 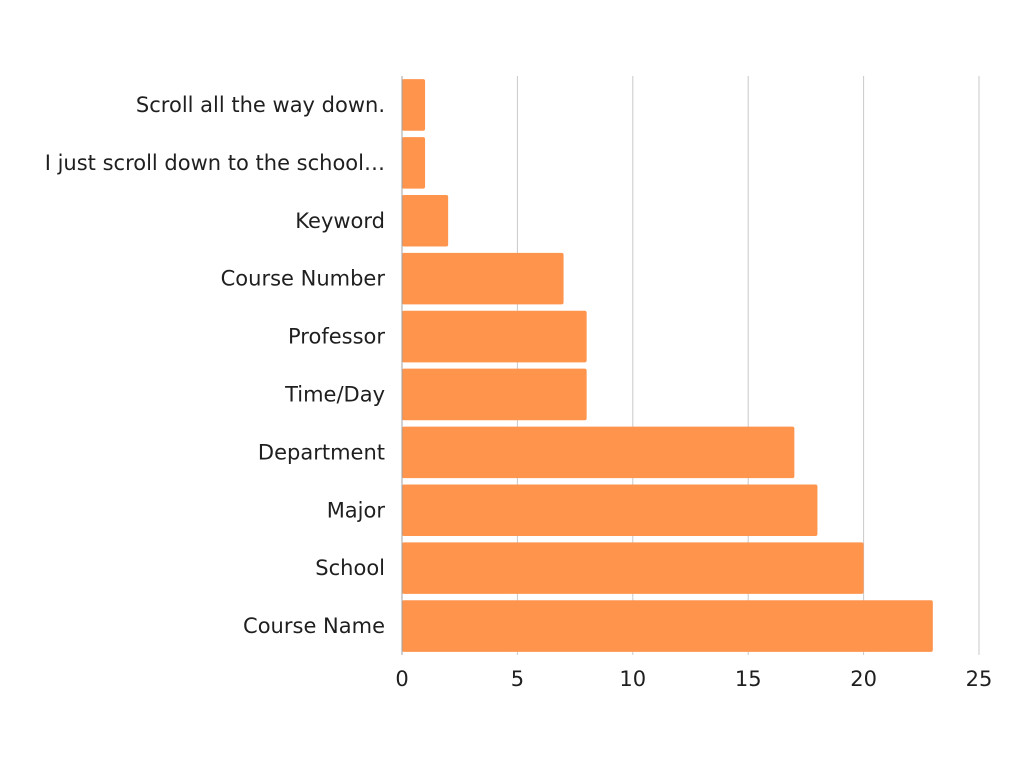 I want to click on category-label: School, so click(x=350, y=568).